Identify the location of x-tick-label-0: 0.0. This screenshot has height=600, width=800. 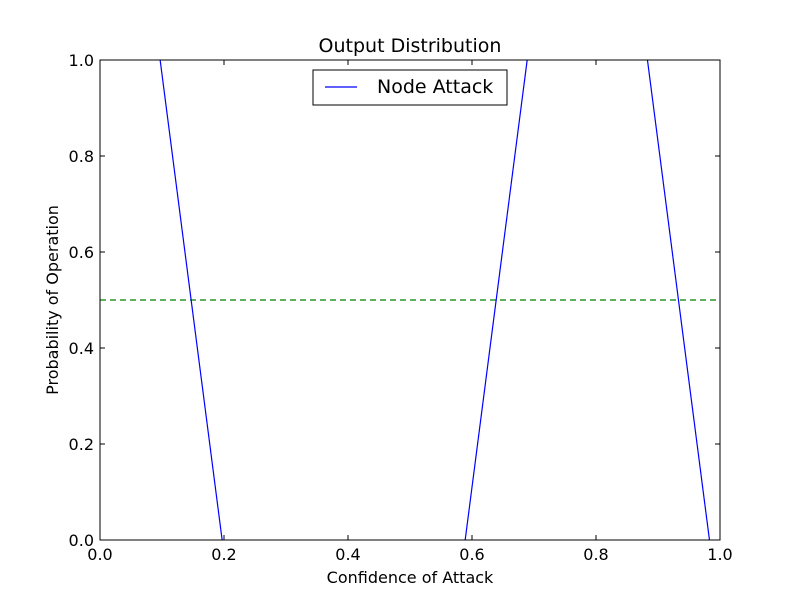
(99, 554).